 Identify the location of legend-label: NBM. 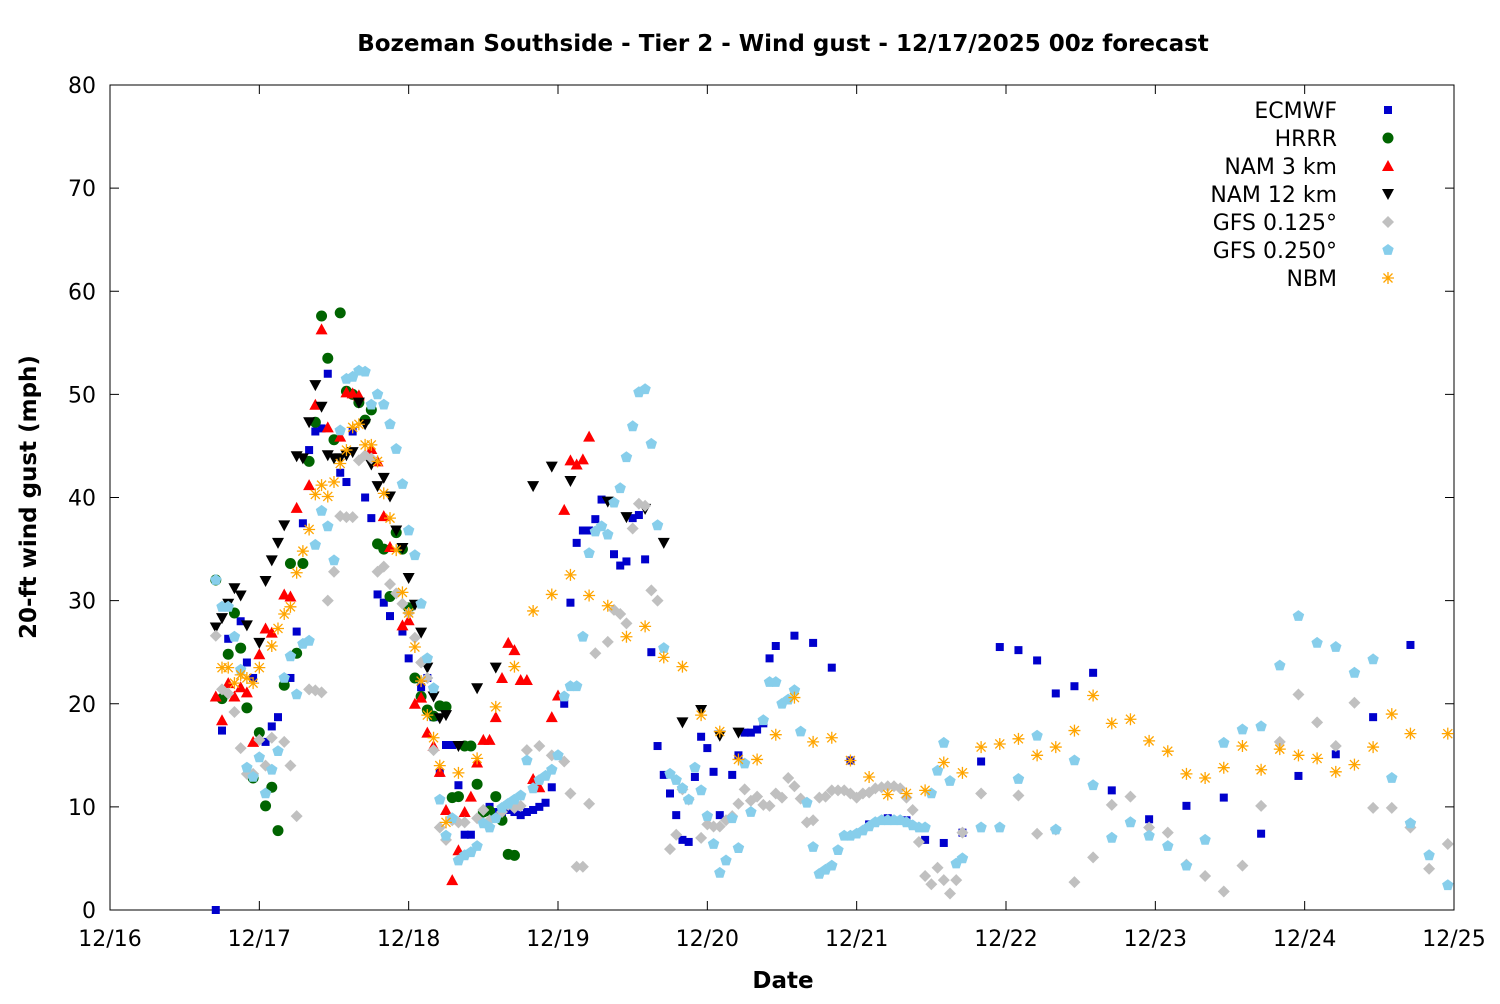
(1311, 279).